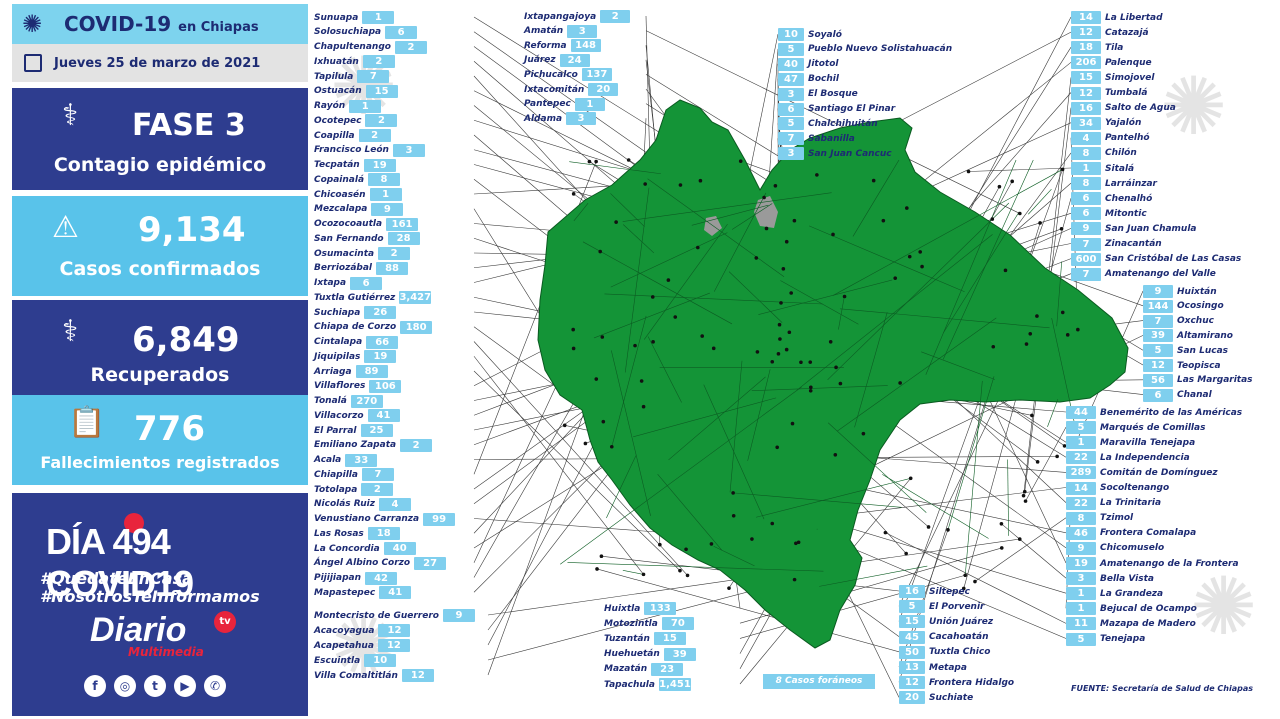 This screenshot has height=719, width=1280. I want to click on foraneos-badge: 8 Casos foráneos, so click(819, 681).